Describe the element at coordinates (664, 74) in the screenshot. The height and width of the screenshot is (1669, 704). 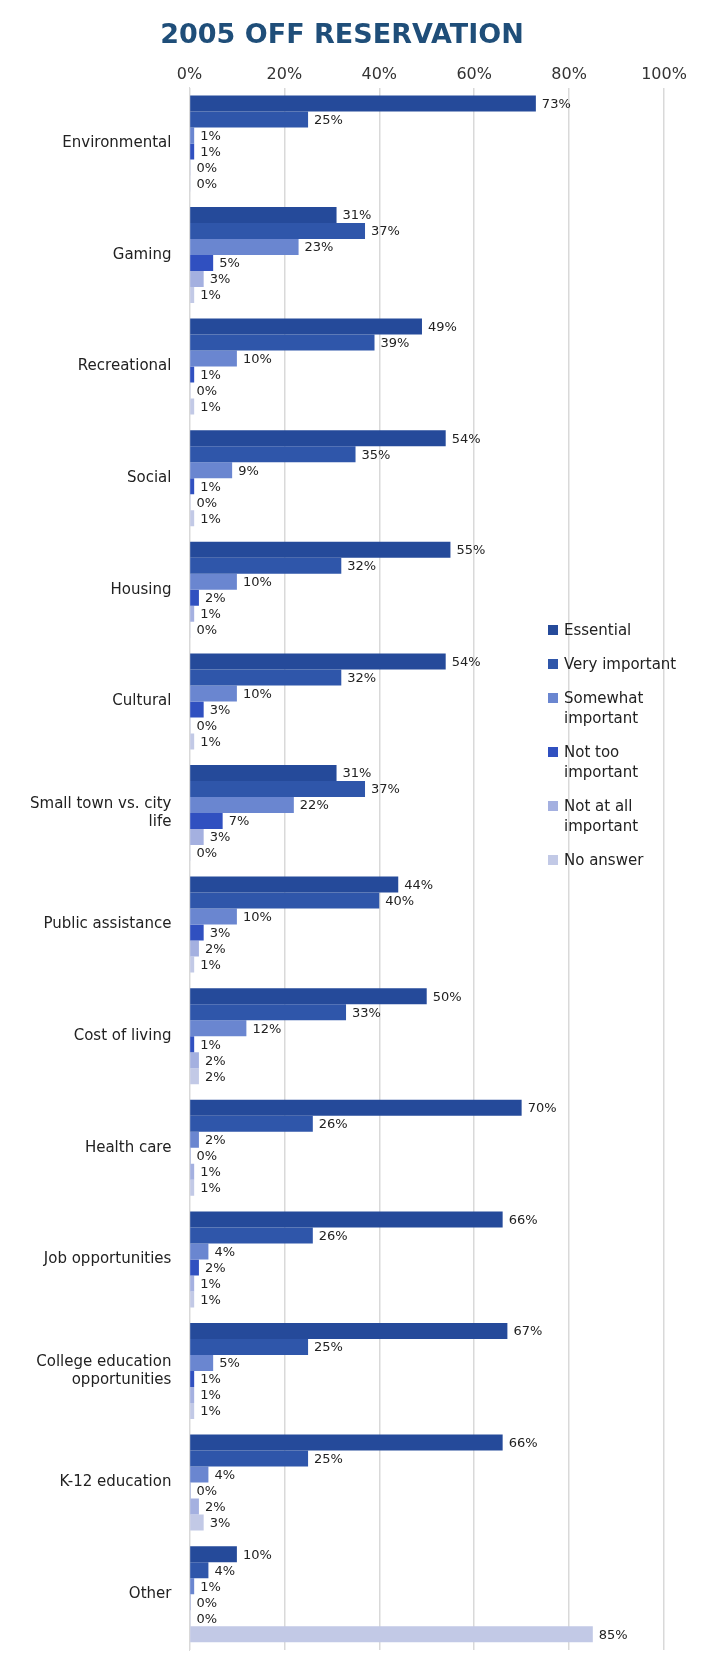
I see `x-tick-label: 100%` at that location.